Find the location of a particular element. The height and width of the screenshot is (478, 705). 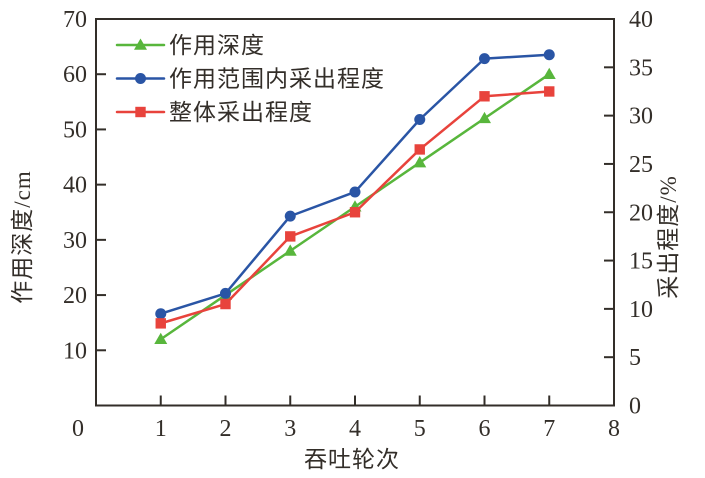

right-axis-title: 采出程度/% is located at coordinates (668, 237).